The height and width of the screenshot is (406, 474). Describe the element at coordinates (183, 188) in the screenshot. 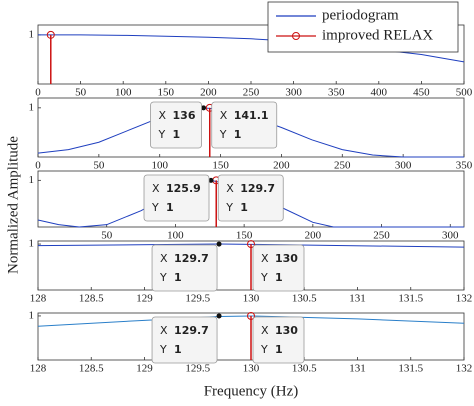

I see `datatip-x-value: 125.9` at that location.